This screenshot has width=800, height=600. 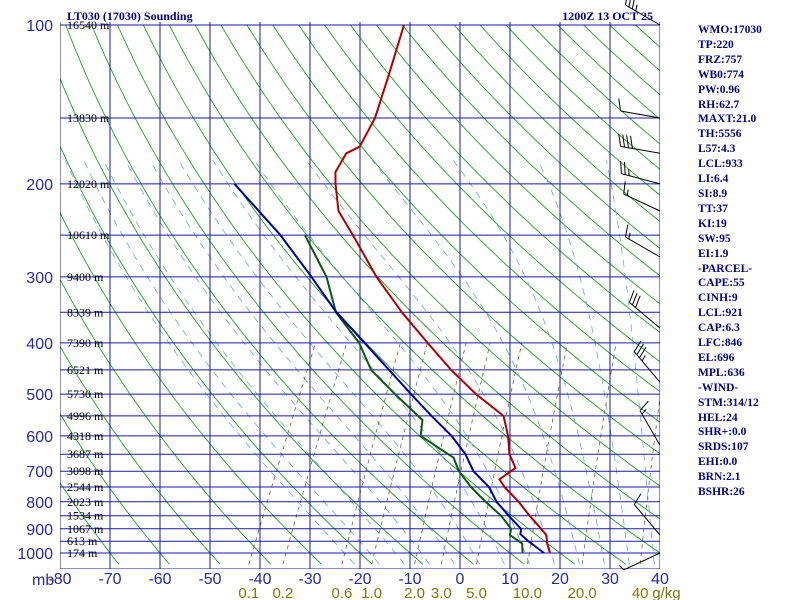 I want to click on pressure-tick-label: 800, so click(x=39, y=503).